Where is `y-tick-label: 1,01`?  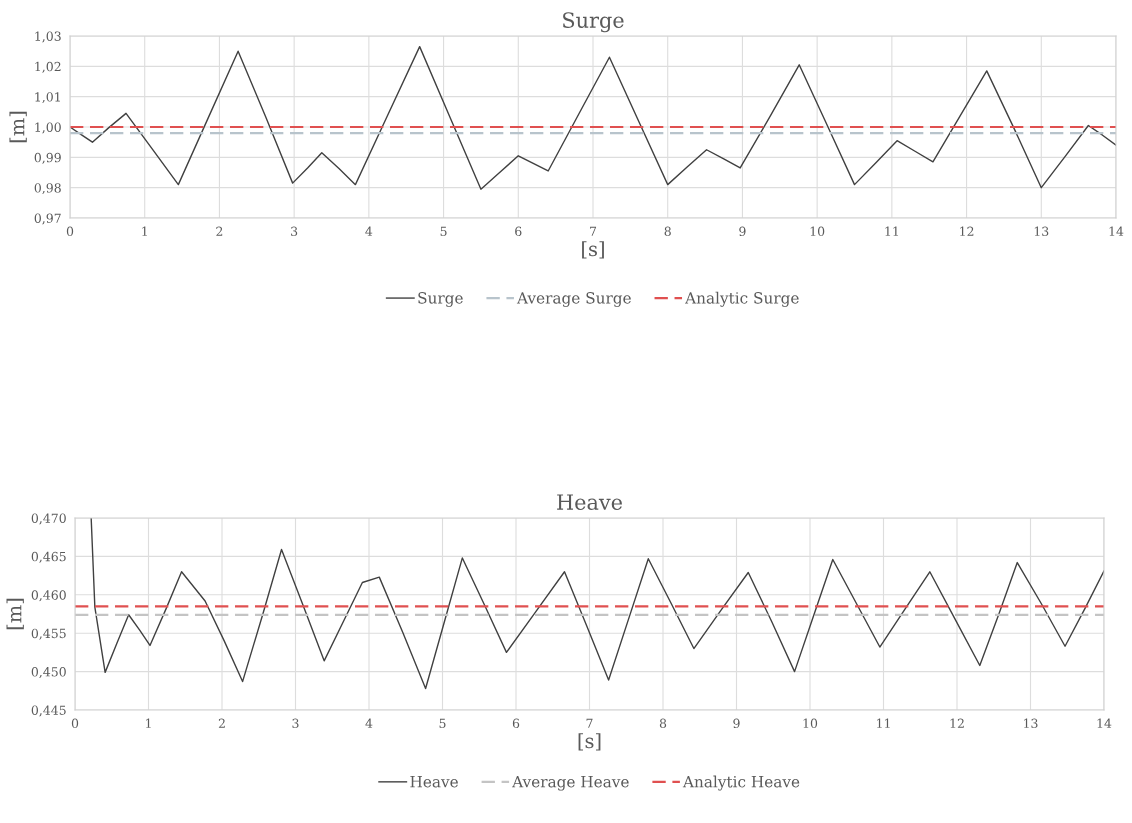
y-tick-label: 1,01 is located at coordinates (47, 98).